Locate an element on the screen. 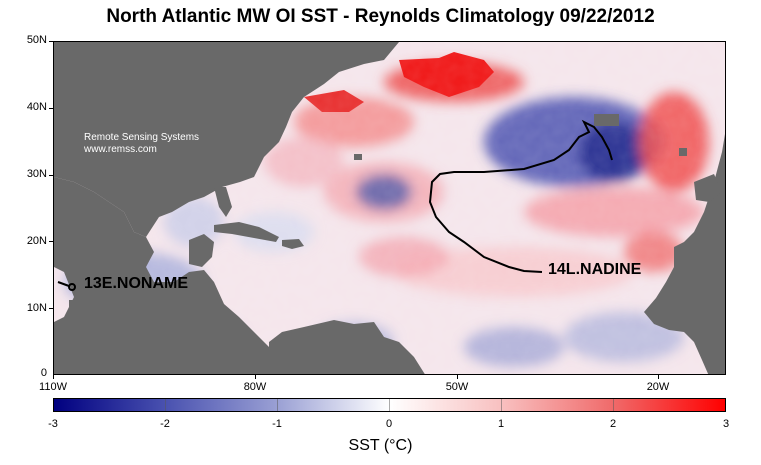  colorbar-tick-label: 3 is located at coordinates (726, 424).